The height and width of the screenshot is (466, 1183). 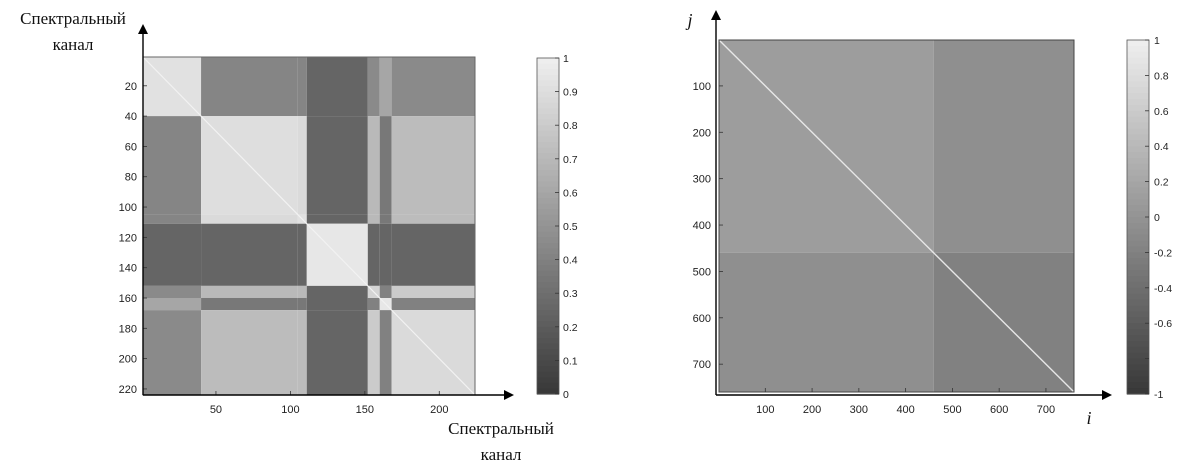 What do you see at coordinates (1161, 183) in the screenshot?
I see `right-colorbar-tick-label: 0.2` at bounding box center [1161, 183].